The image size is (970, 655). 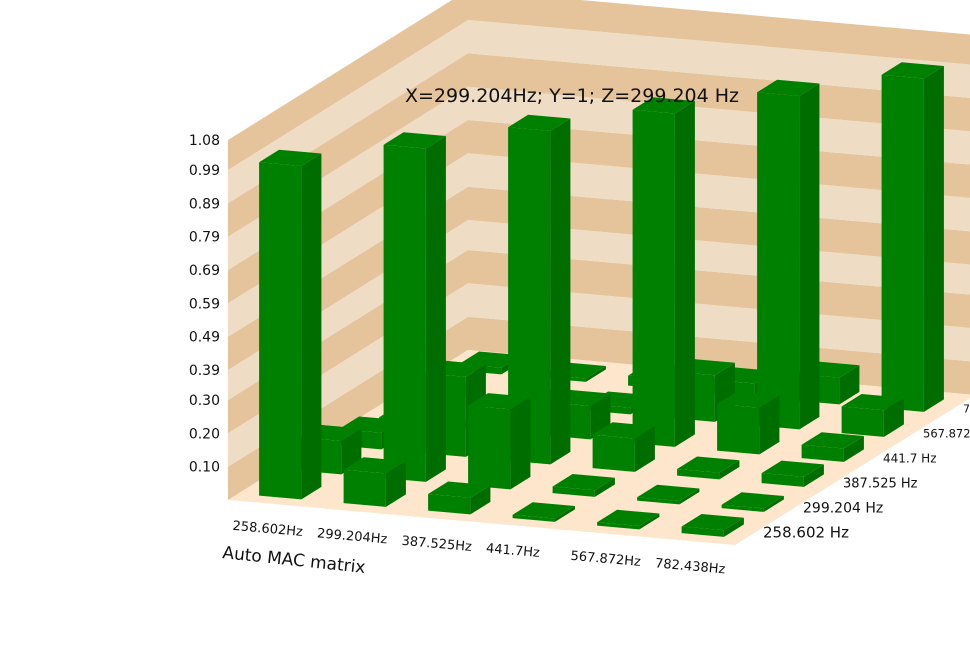 What do you see at coordinates (437, 544) in the screenshot?
I see `x-tick-label: 387.525Hz` at bounding box center [437, 544].